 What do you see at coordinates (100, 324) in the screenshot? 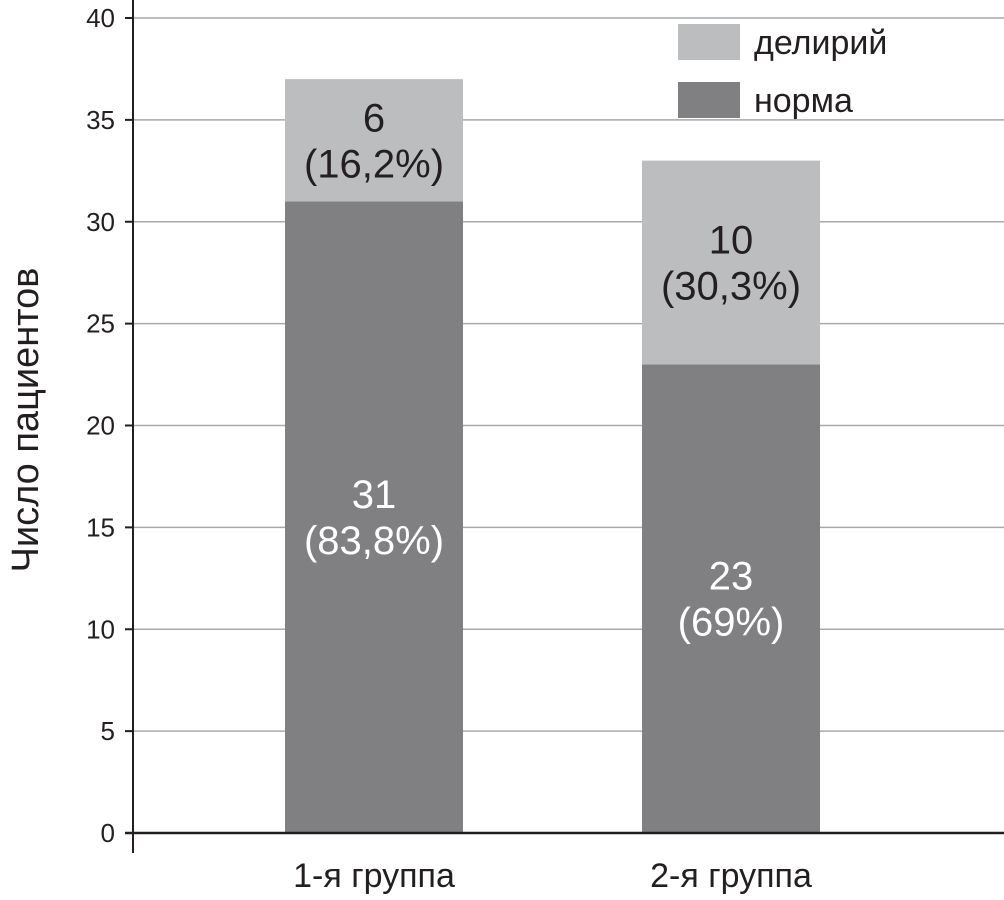
I see `y-tick-label: 25` at bounding box center [100, 324].